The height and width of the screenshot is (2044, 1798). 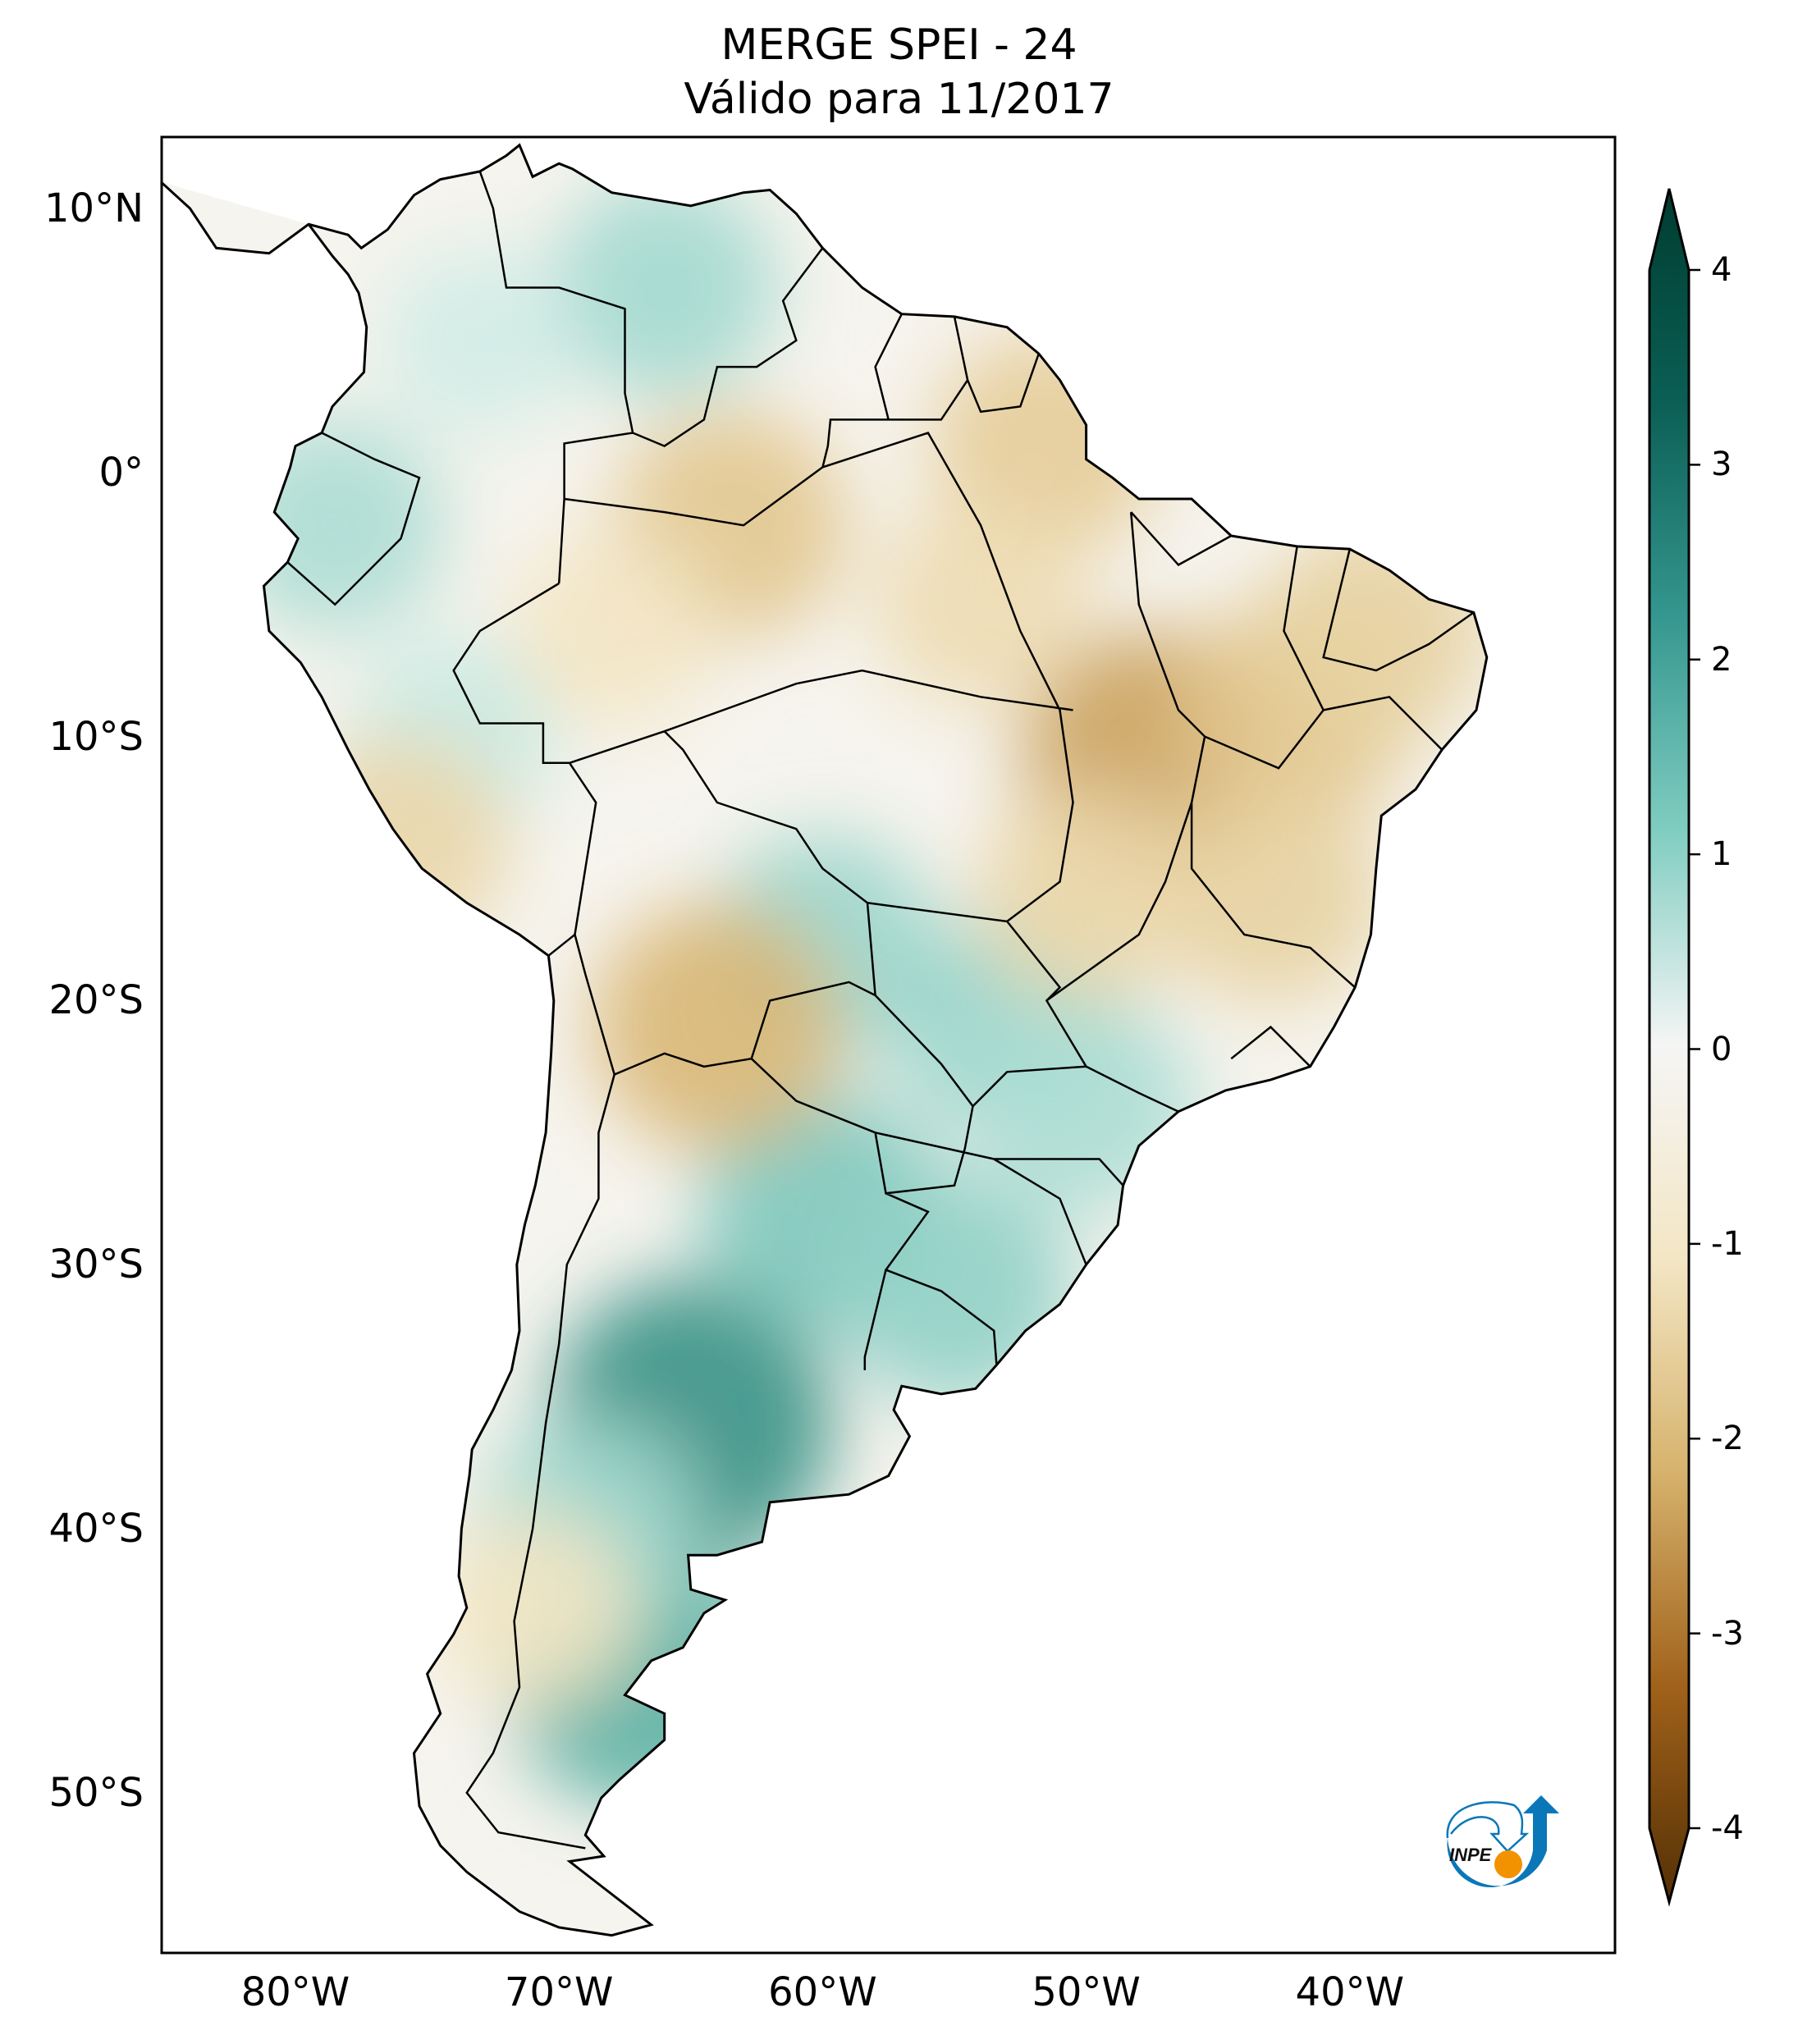 What do you see at coordinates (1721, 855) in the screenshot?
I see `colorbar-tick-label: 1` at bounding box center [1721, 855].